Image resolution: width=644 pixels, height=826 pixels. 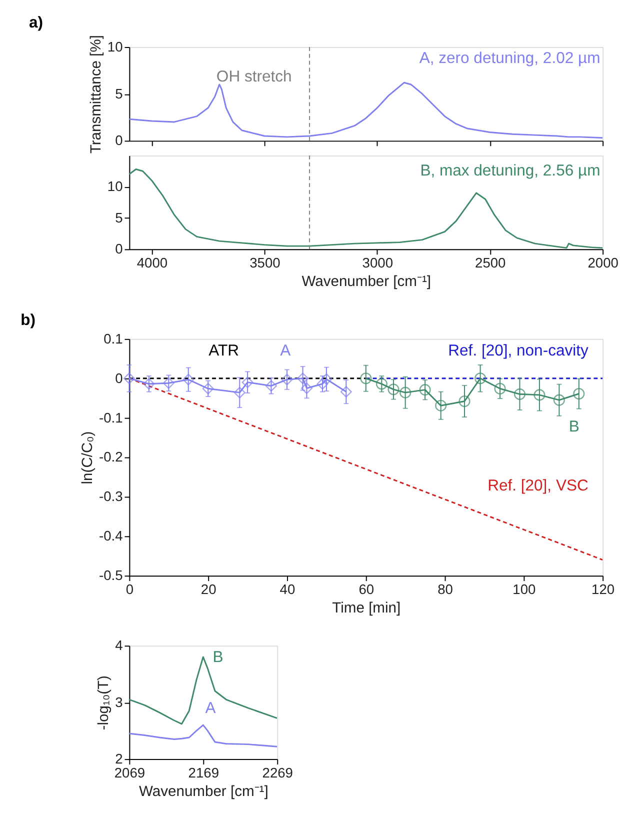 I want to click on series-label: Ref. [20], non-cavity, so click(x=518, y=351).